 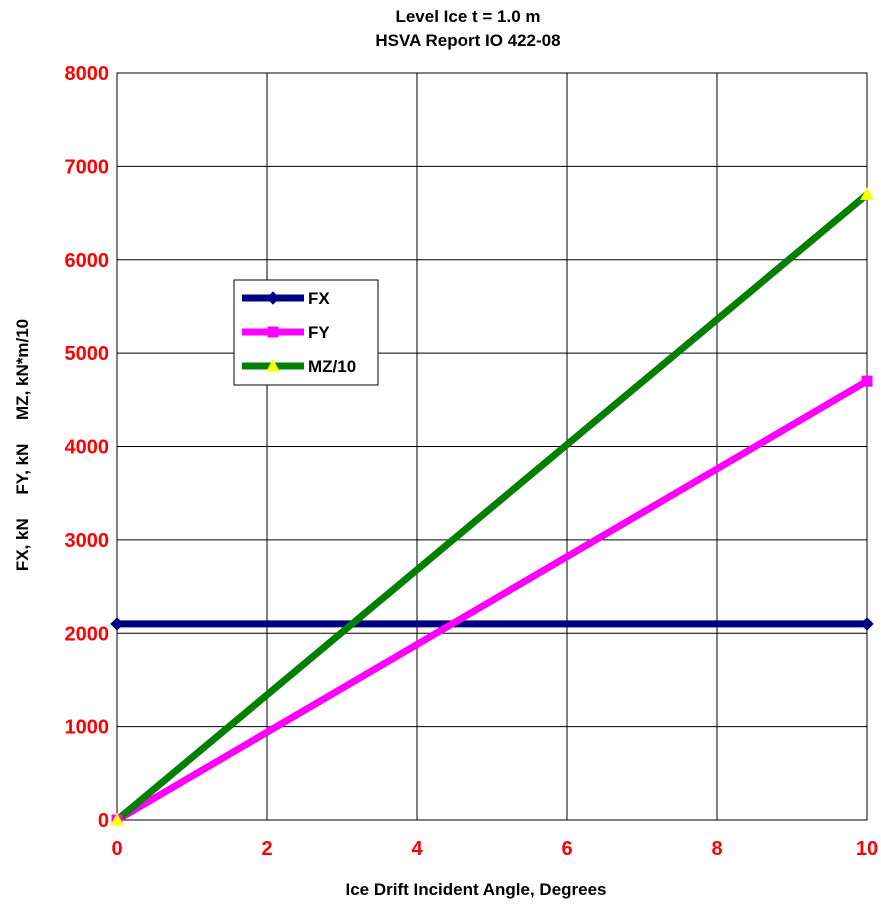 I want to click on y-tick-label: 2000, so click(x=87, y=634).